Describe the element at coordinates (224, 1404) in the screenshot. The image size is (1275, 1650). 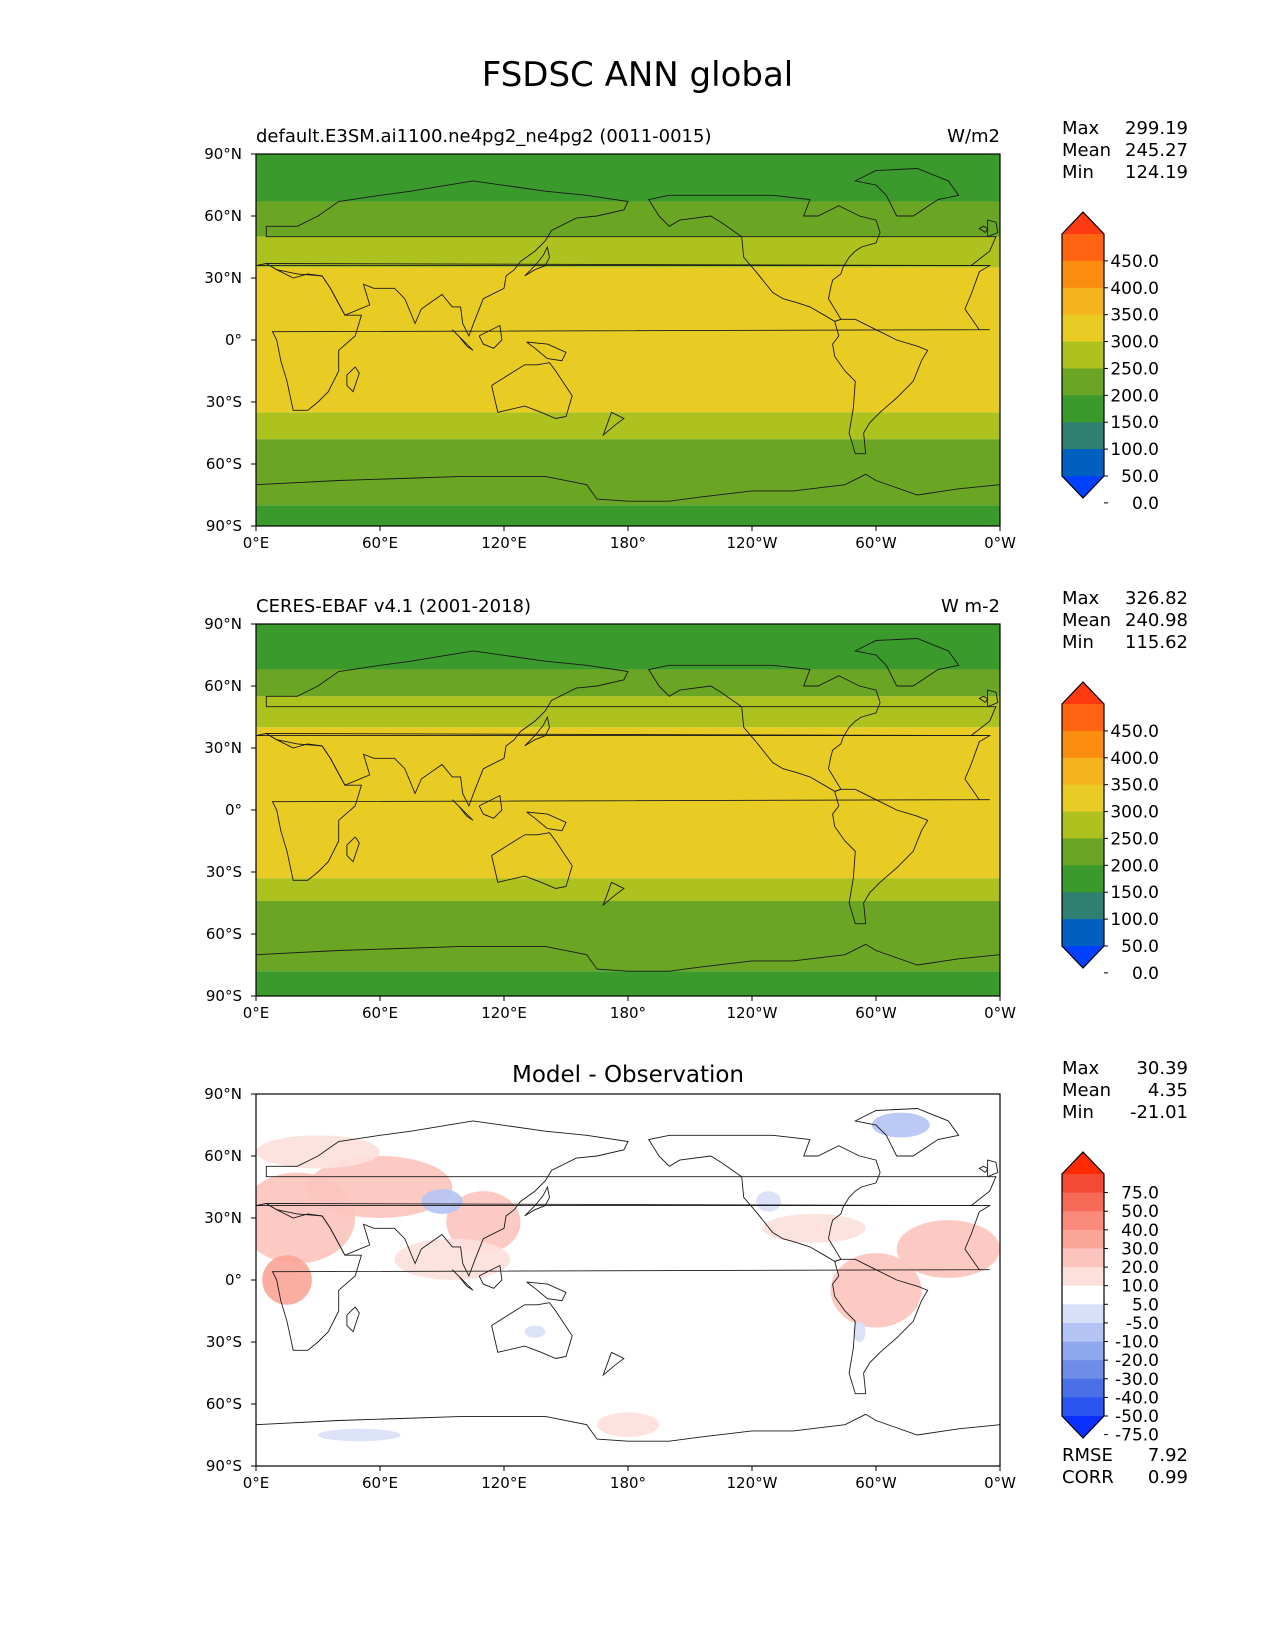
I see `y-tick-label: 60°S` at that location.